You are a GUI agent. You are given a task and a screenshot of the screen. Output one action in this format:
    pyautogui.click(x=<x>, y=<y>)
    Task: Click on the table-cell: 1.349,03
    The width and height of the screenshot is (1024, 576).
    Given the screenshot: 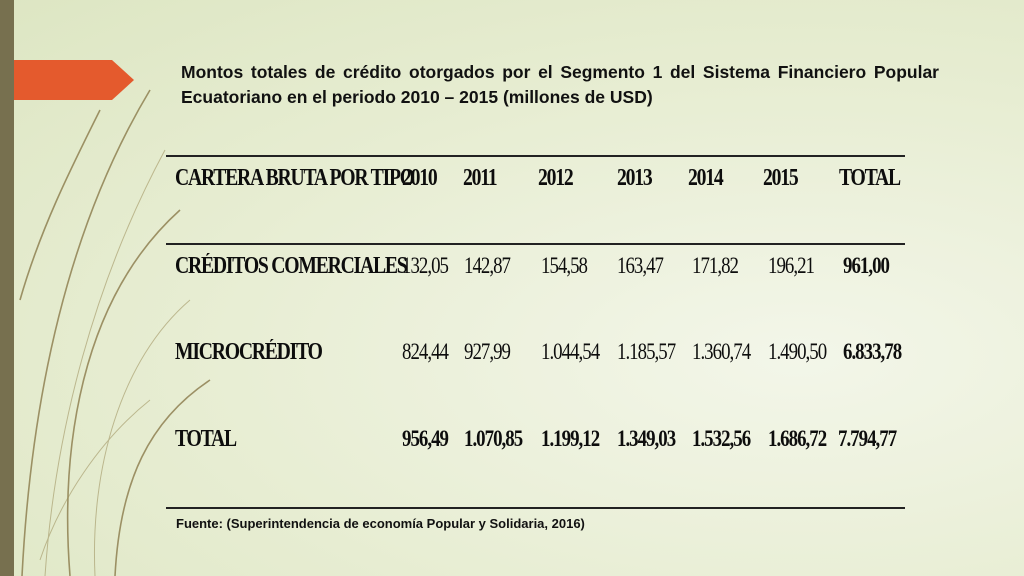 What is the action you would take?
    pyautogui.click(x=646, y=438)
    